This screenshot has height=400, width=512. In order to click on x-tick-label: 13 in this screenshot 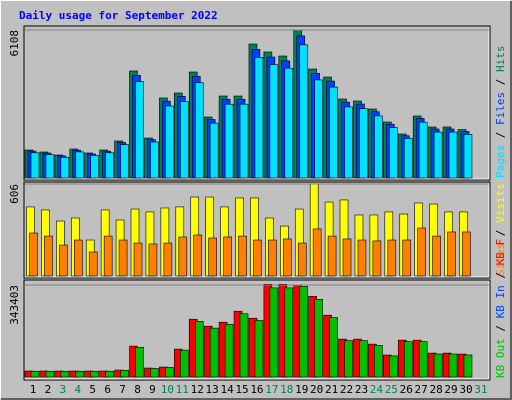, I will do `click(212, 389)`.